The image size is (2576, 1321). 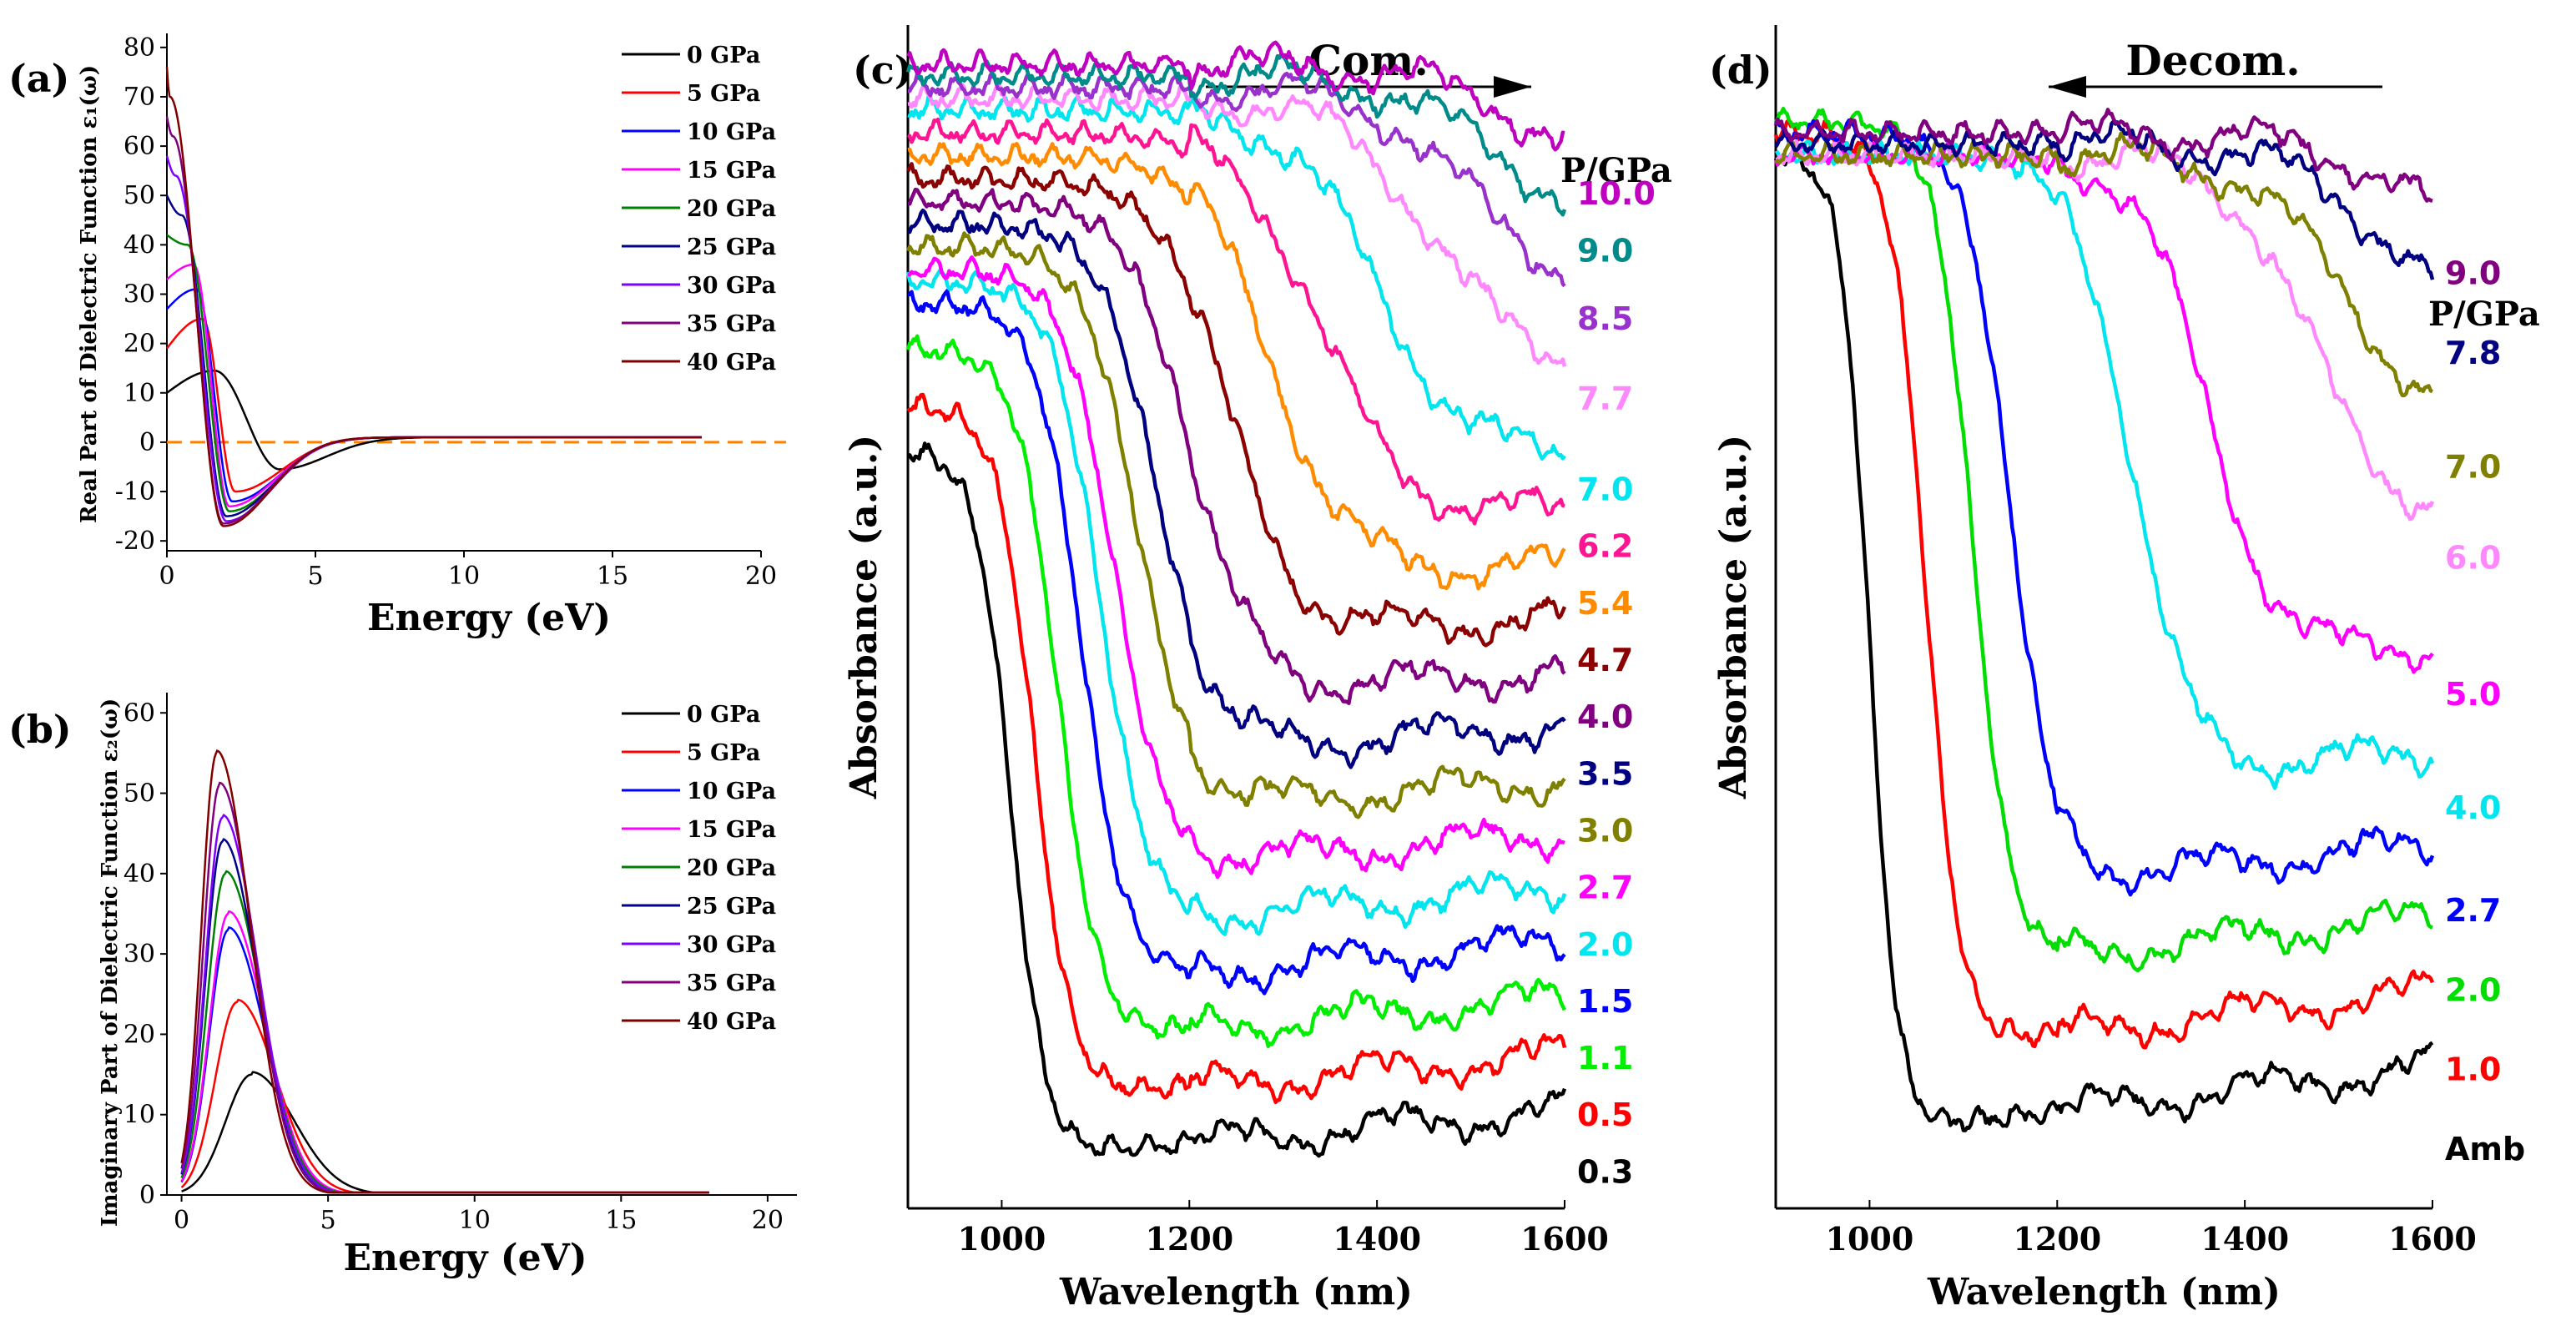 I want to click on panel-b-legend-label: 20 GPa, so click(x=731, y=868).